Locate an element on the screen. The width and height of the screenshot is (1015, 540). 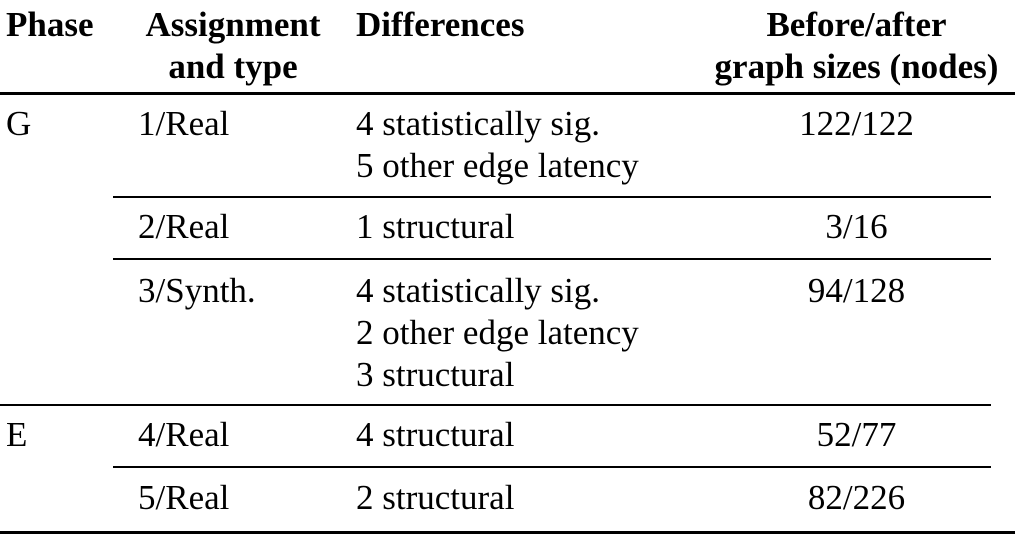
header-phase: Phase is located at coordinates (50, 24).